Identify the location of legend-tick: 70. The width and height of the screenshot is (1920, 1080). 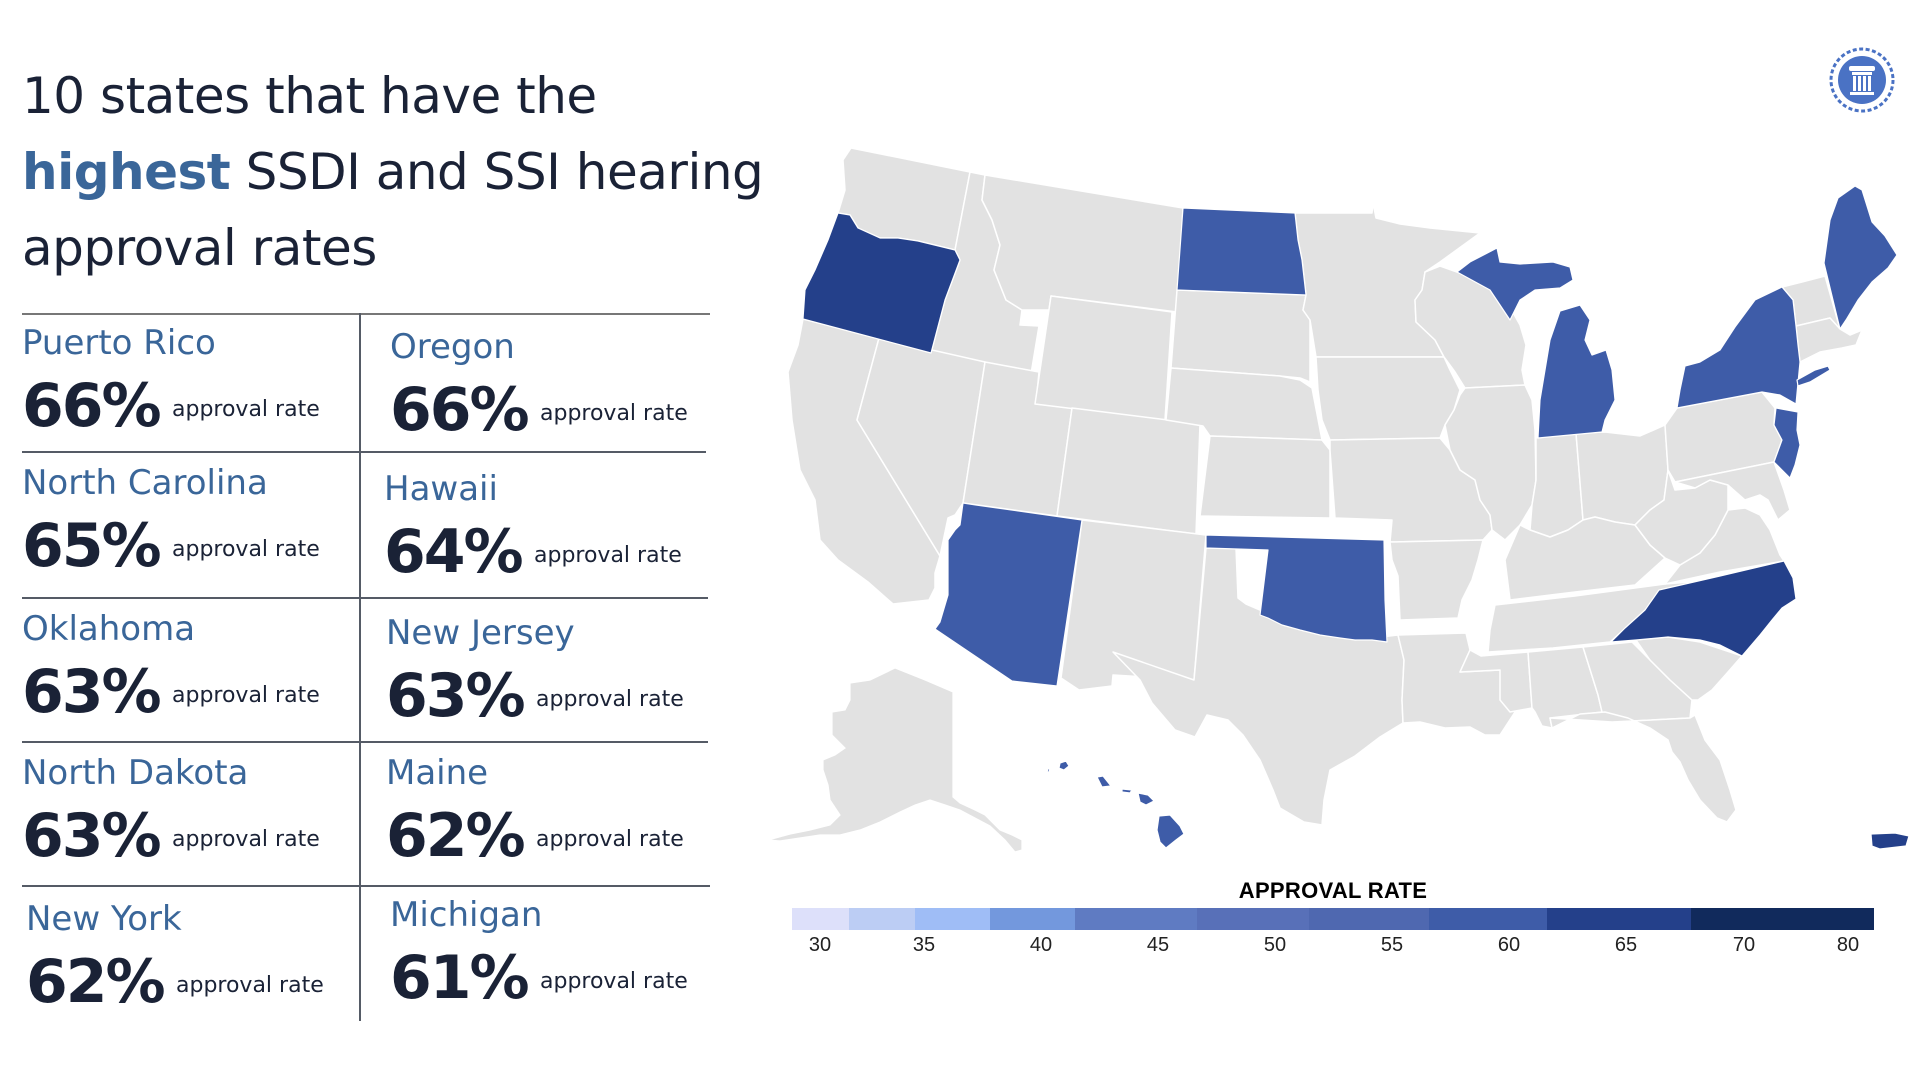
(1744, 945).